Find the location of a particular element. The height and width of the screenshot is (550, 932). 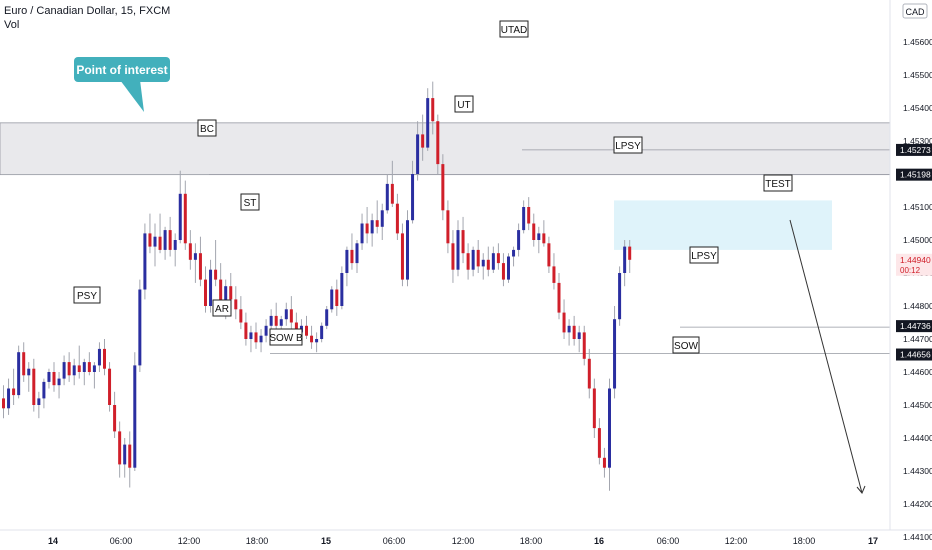

price-marker-label: 1.45198 is located at coordinates (915, 175).